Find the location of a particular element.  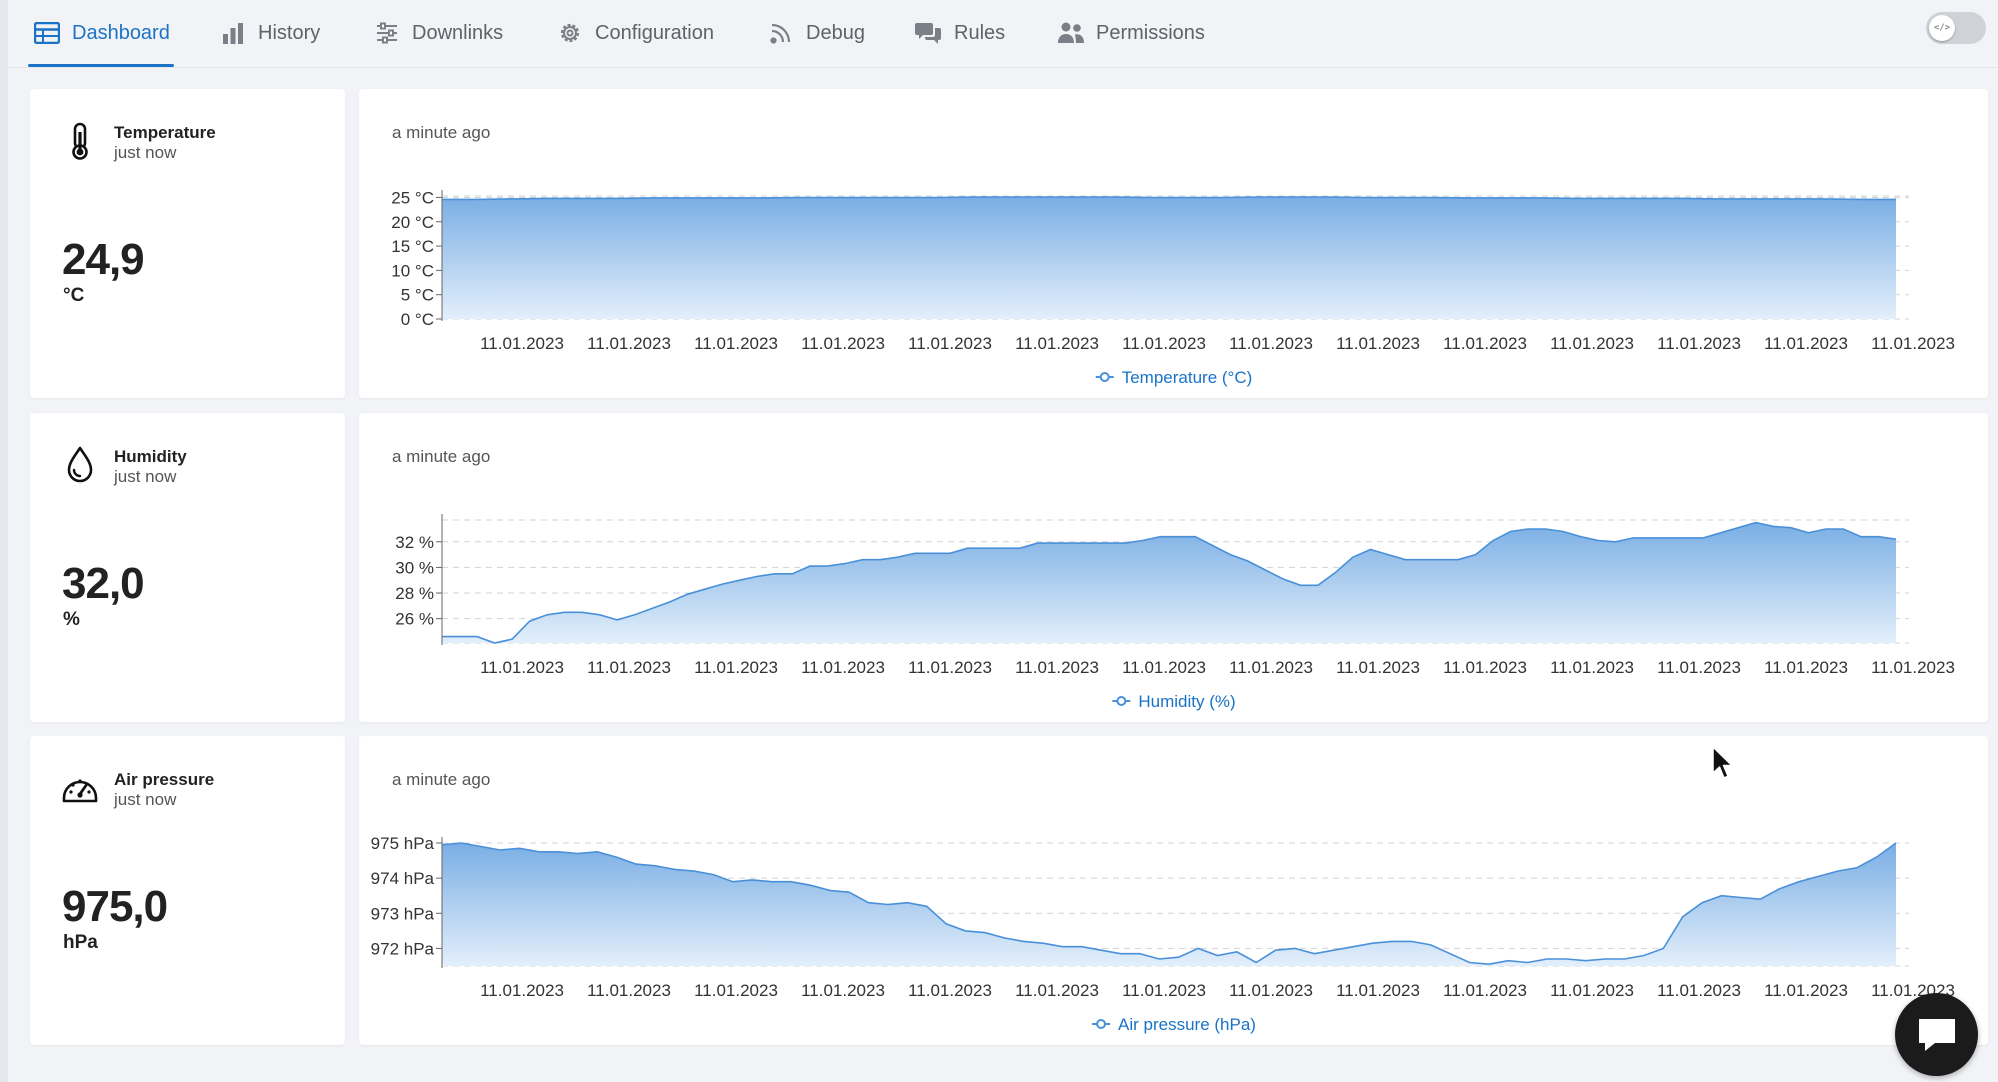

legend: Air pressure (hPa) is located at coordinates (1174, 1024).